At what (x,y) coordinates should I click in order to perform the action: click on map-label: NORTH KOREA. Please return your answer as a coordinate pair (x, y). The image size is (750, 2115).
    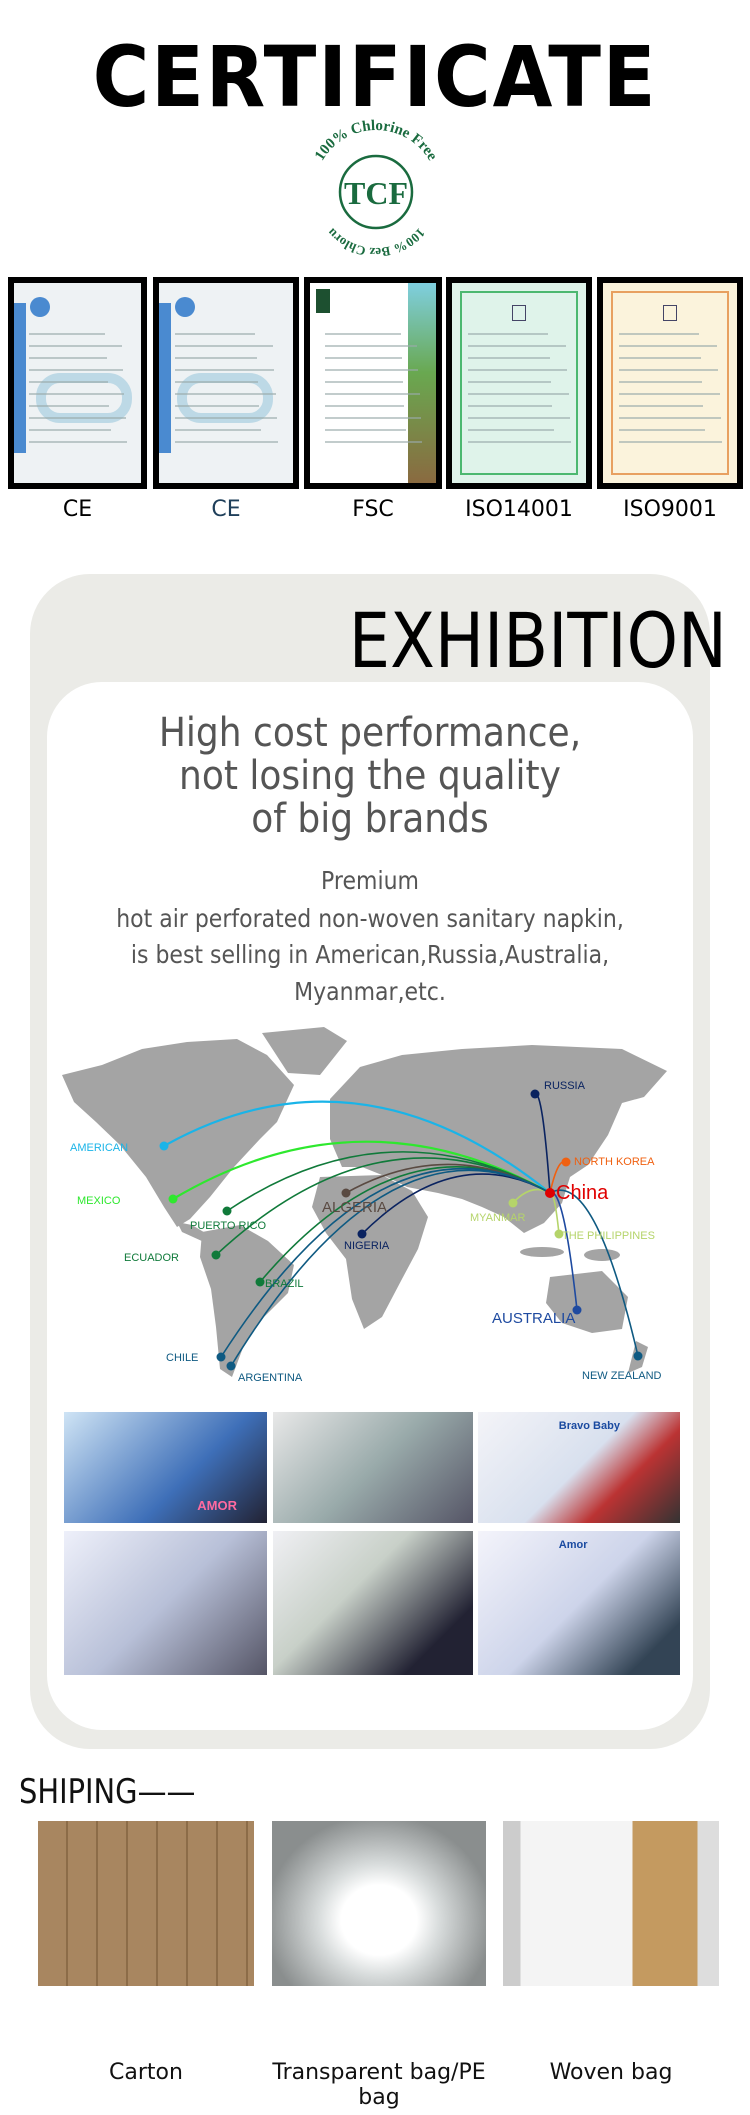
    Looking at the image, I should click on (614, 1162).